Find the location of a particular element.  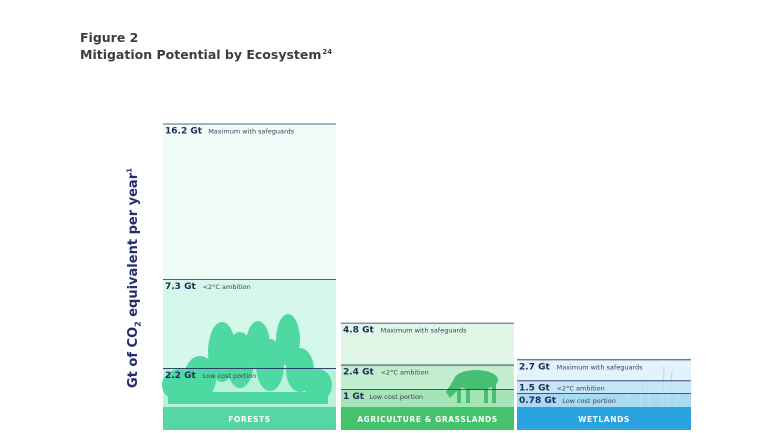

value-label: 2.2 Gt is located at coordinates (180, 376).